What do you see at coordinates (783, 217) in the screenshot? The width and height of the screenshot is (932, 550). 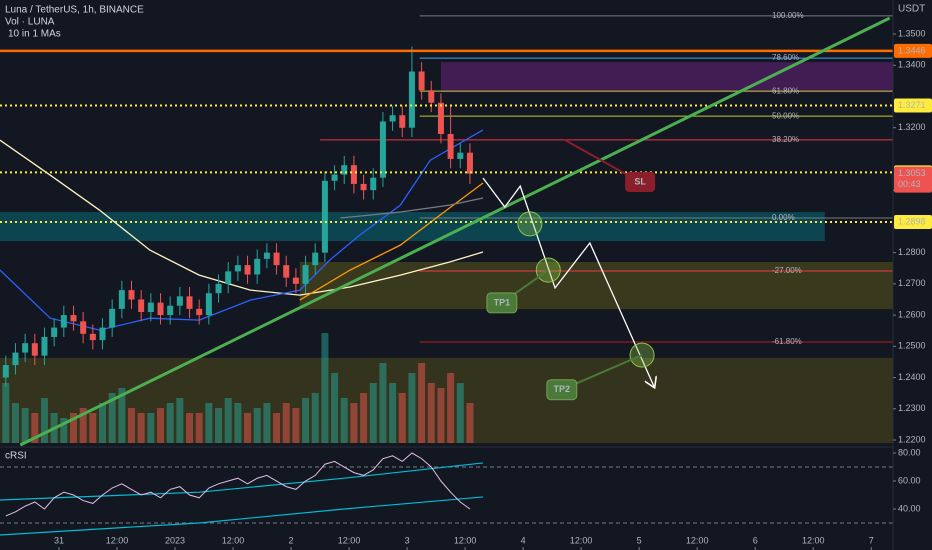 I see `fib-label: 0.00%` at bounding box center [783, 217].